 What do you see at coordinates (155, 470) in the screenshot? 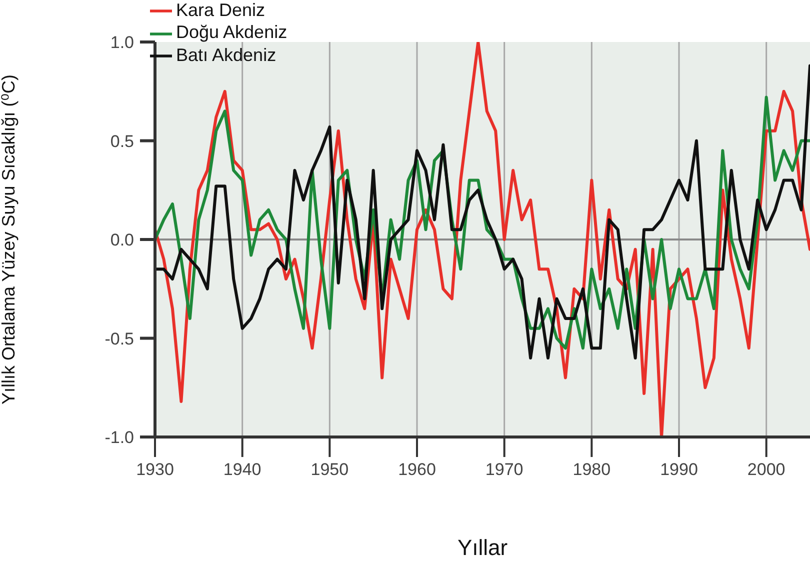
I see `x-tick-label: 1930` at bounding box center [155, 470].